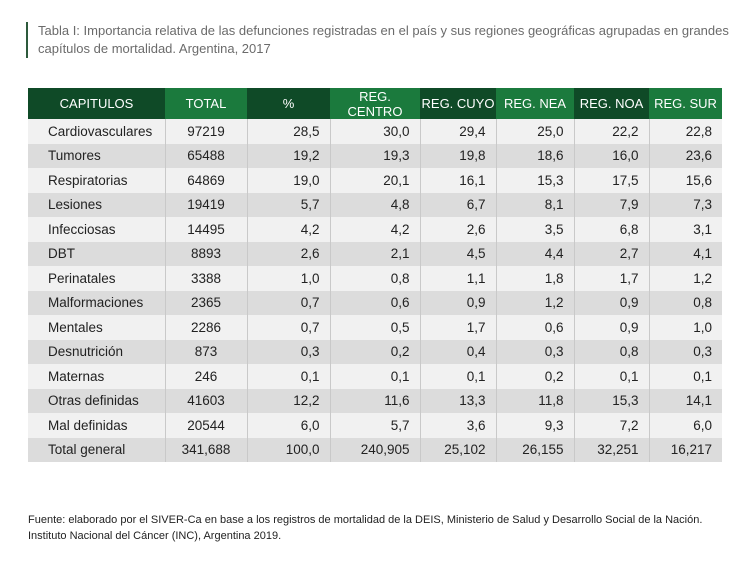  What do you see at coordinates (289, 449) in the screenshot?
I see `cell-value: 100,0` at bounding box center [289, 449].